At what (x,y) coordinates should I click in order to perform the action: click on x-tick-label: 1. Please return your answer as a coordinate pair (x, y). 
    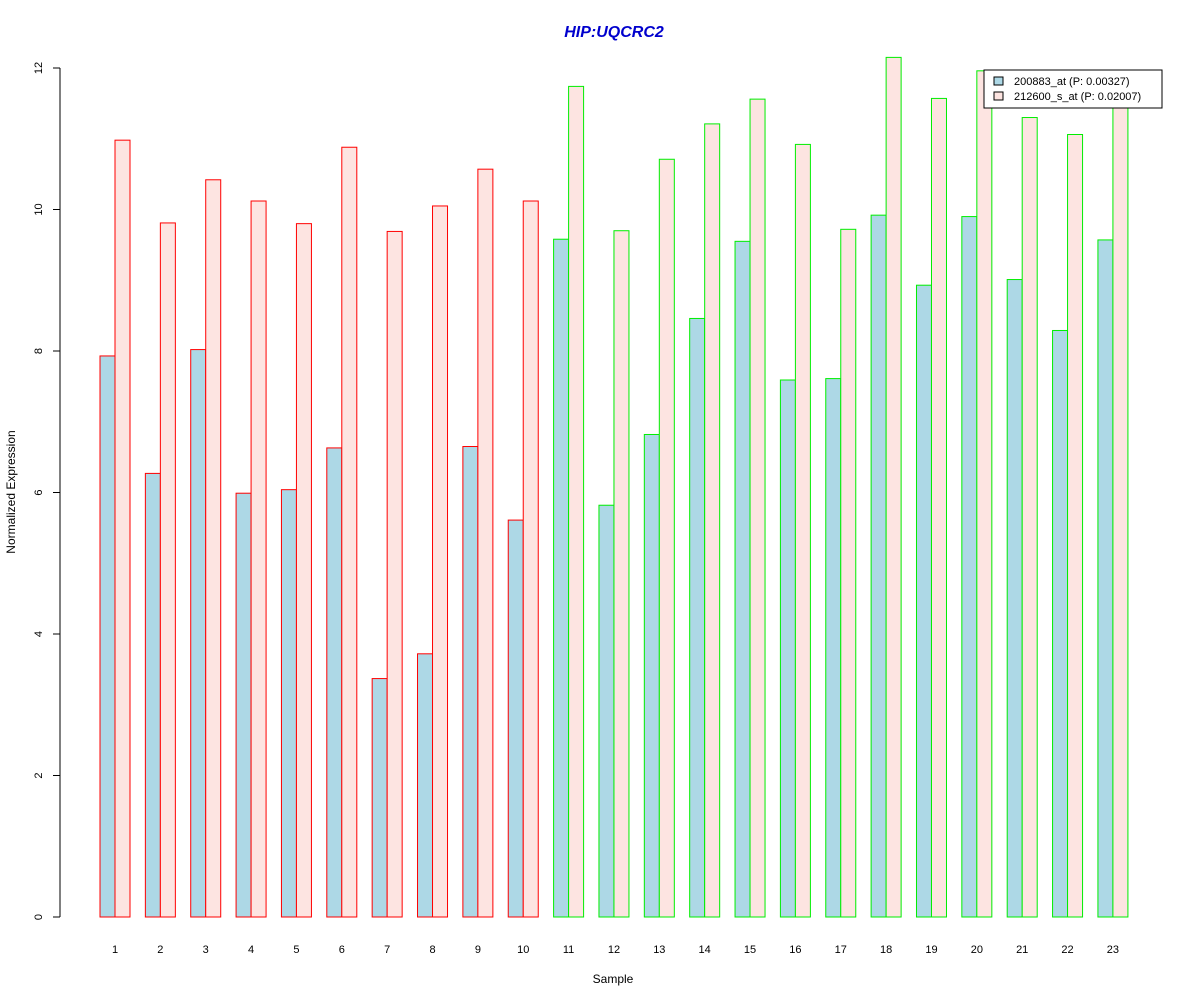
    Looking at the image, I should click on (115, 950).